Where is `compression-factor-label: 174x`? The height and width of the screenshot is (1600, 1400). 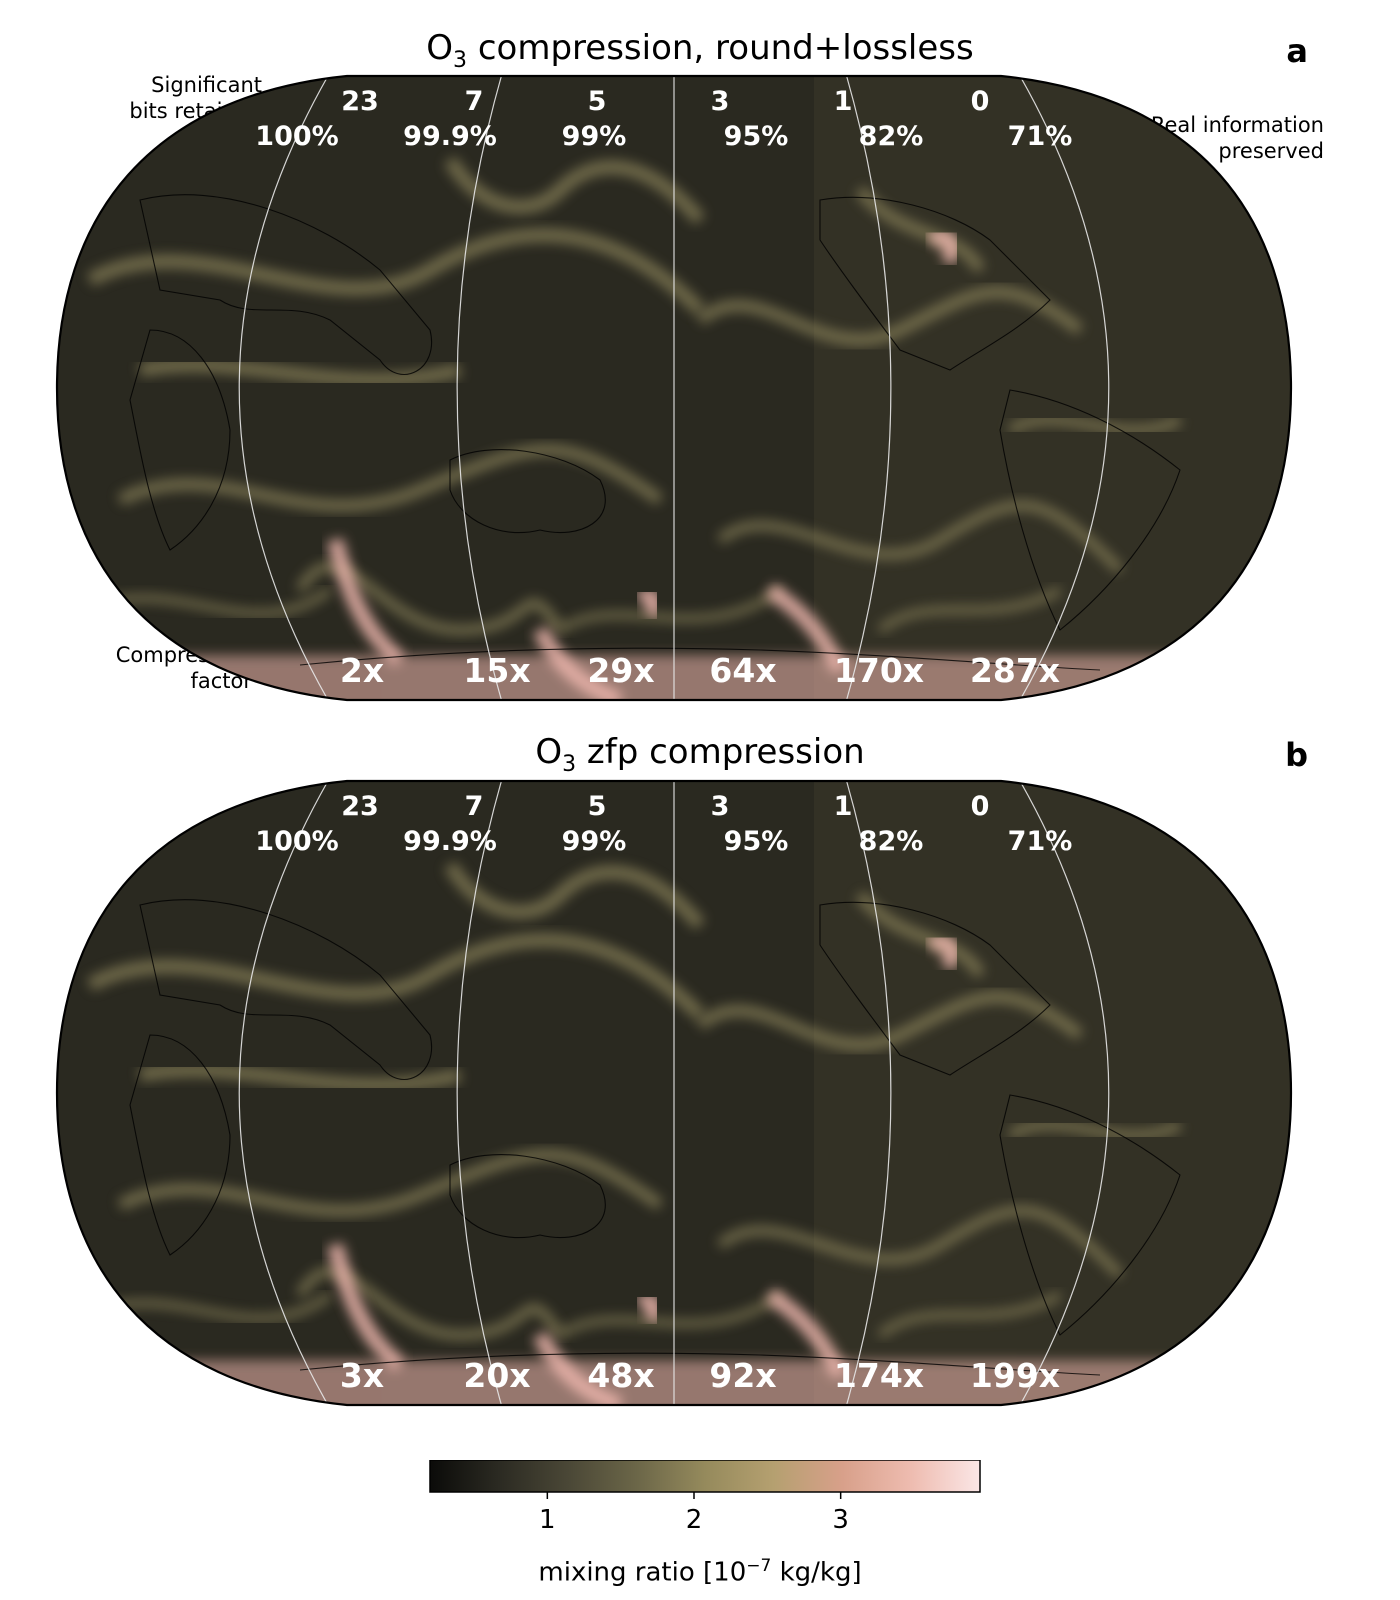
compression-factor-label: 174x is located at coordinates (879, 1375).